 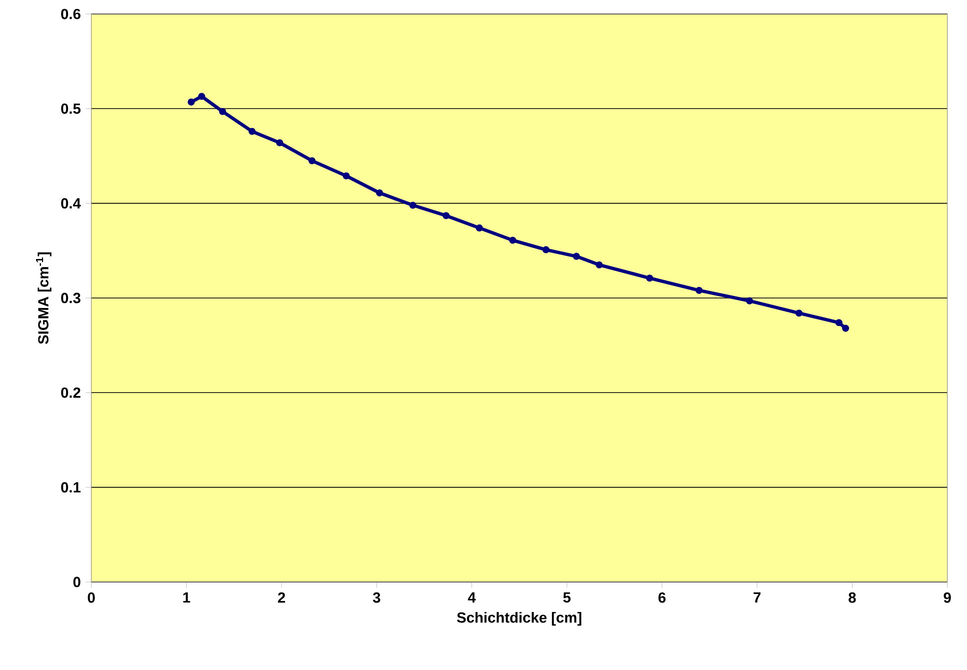 I want to click on y-tick-label: 0.6, so click(x=70, y=14).